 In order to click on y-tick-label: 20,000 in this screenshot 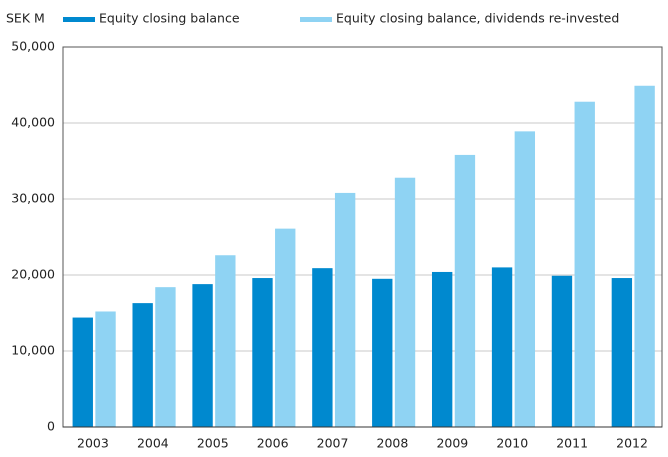, I will do `click(33, 274)`.